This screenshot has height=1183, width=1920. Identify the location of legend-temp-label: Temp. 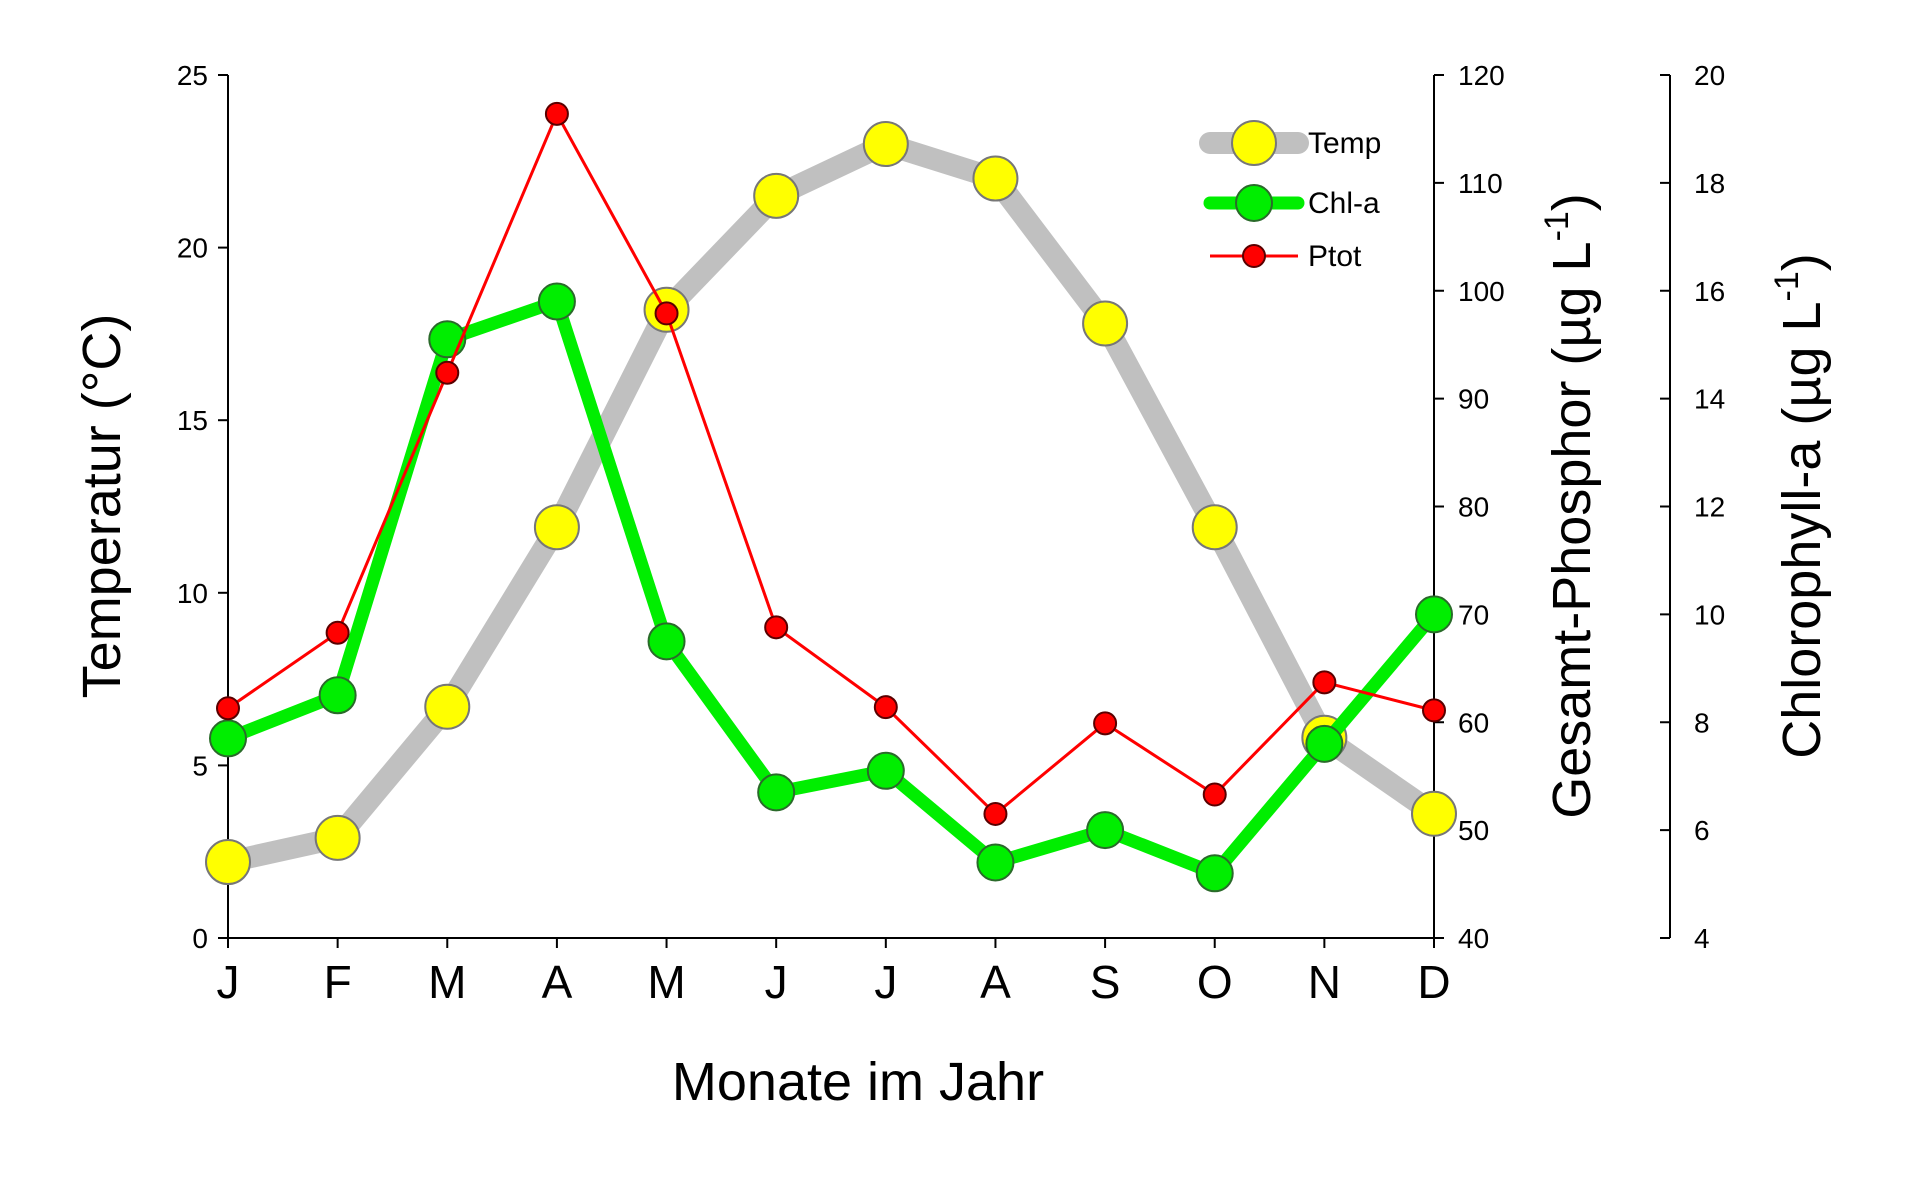
(1344, 143).